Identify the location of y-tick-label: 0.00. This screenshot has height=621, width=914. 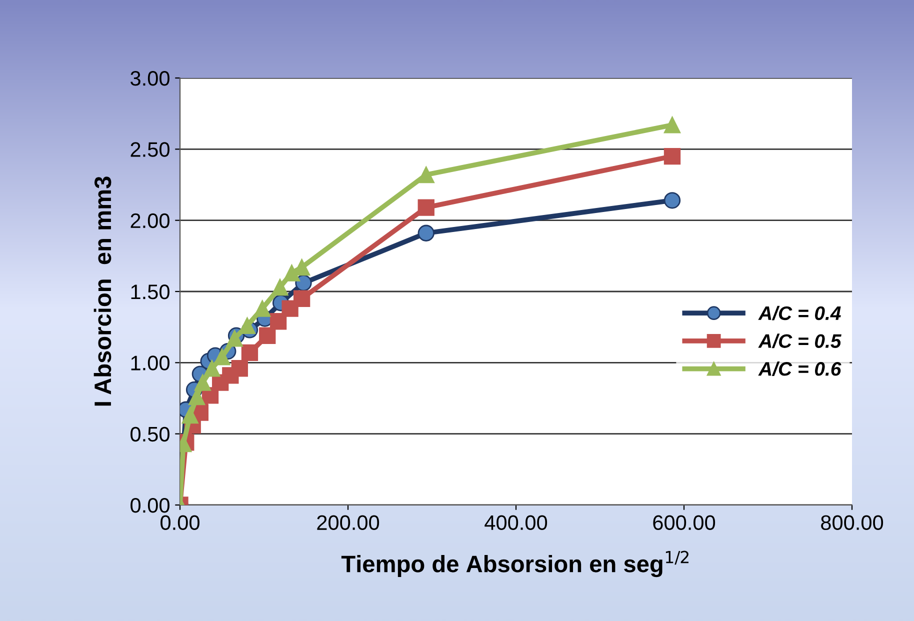
(150, 505).